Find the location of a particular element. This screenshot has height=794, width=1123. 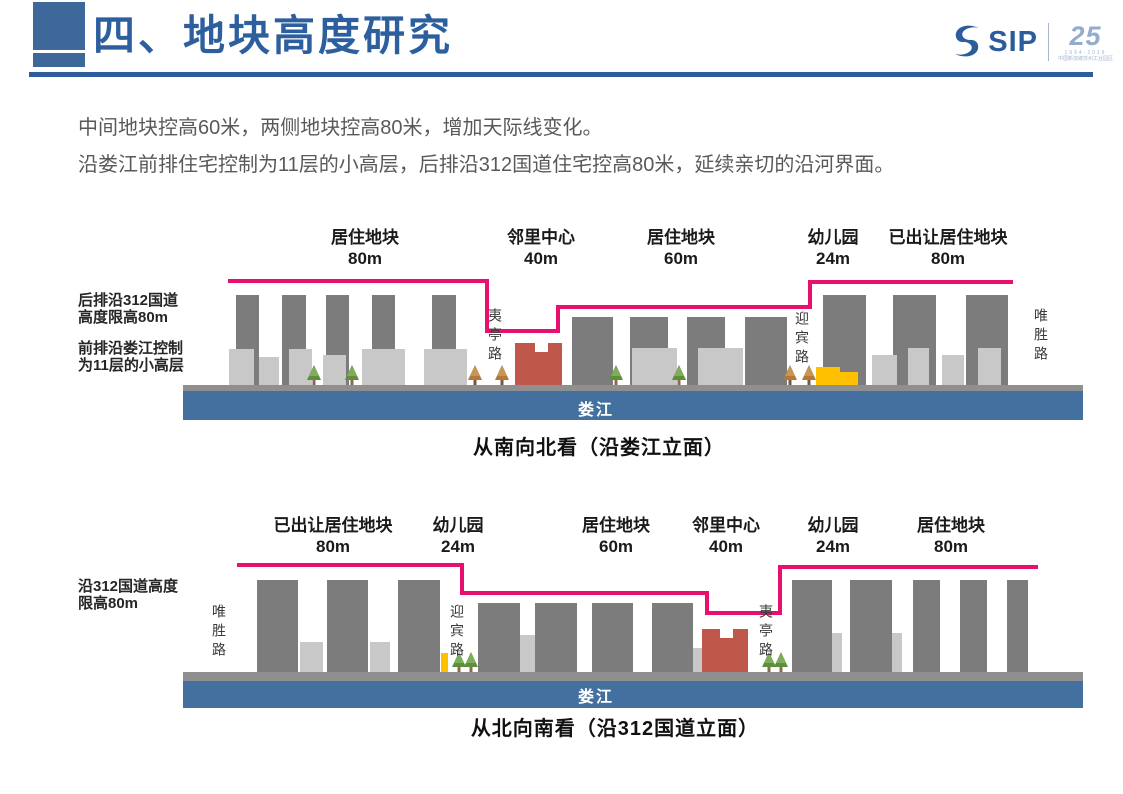

anniversary-org-text: 中国新加坡苏州工业园区 is located at coordinates (1085, 58).